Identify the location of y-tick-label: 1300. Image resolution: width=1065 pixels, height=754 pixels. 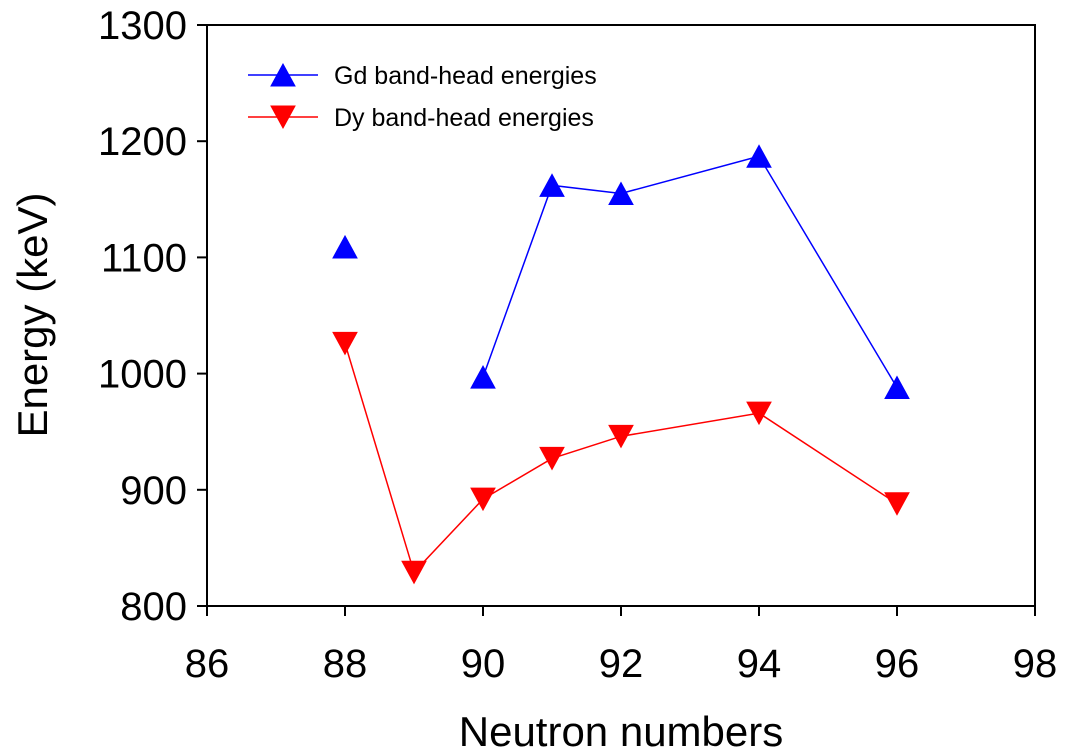
(142, 26).